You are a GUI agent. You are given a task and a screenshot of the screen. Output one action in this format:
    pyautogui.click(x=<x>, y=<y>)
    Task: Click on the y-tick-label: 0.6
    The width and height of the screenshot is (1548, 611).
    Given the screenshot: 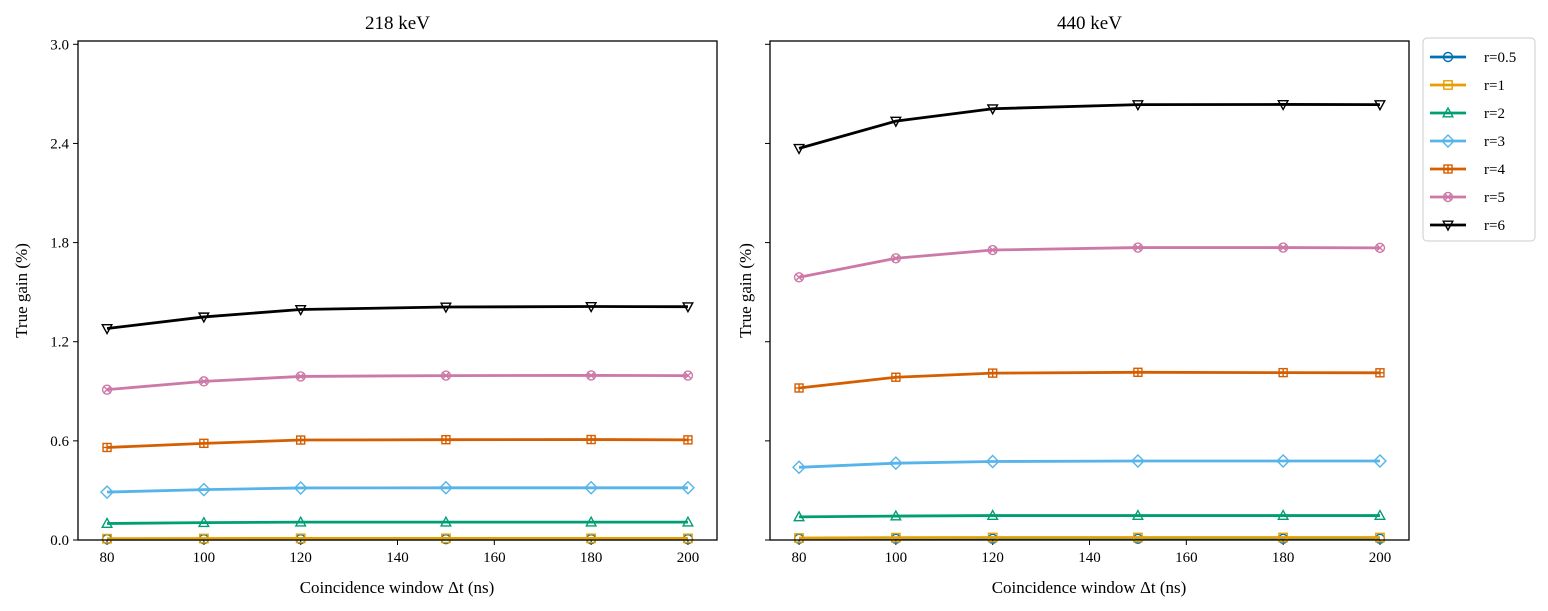 What is the action you would take?
    pyautogui.click(x=59, y=442)
    